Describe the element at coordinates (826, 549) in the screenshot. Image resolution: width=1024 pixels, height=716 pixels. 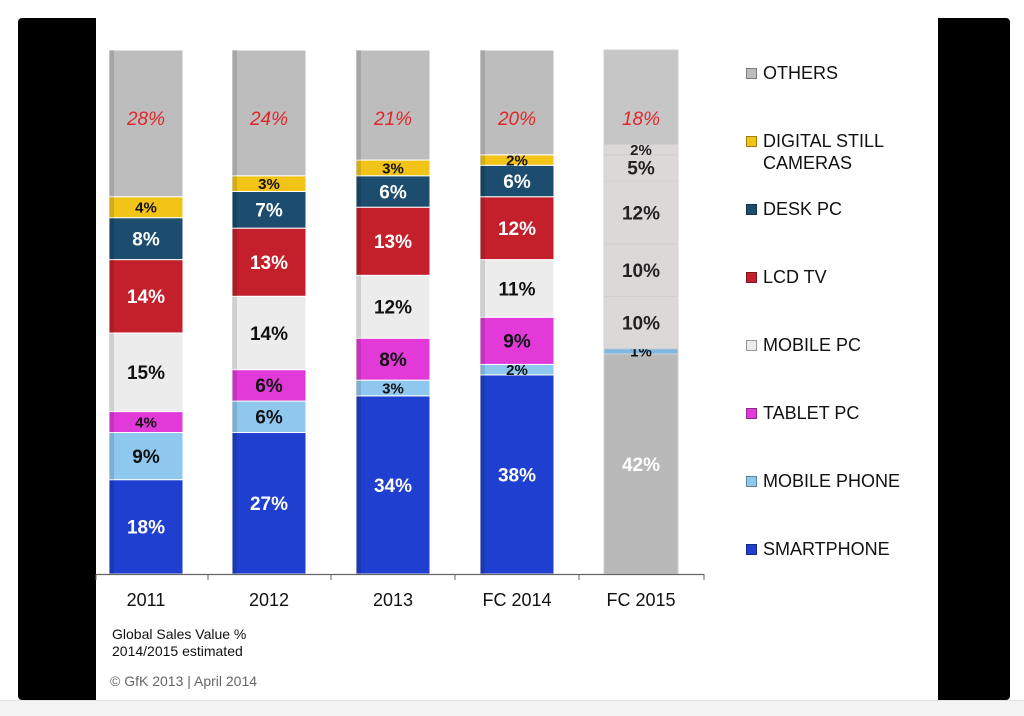
I see `legend-label: SMARTPHONE` at that location.